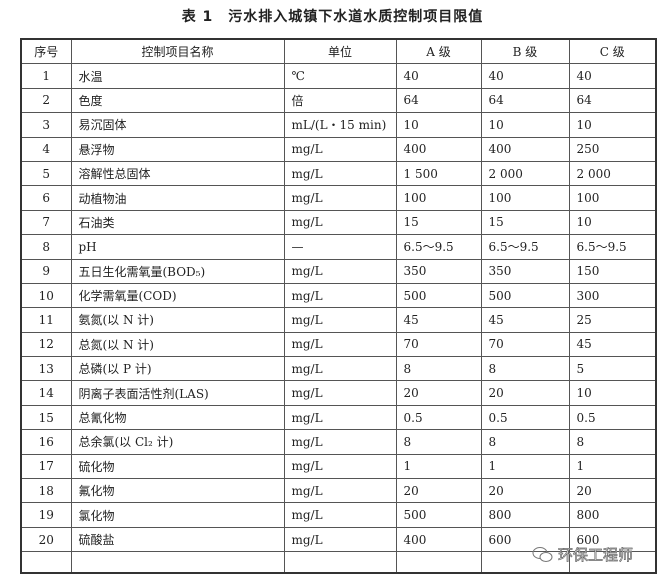 The width and height of the screenshot is (665, 574). What do you see at coordinates (338, 491) in the screenshot?
I see `table-row: 18 氟化物 mg/L 20 20 20` at bounding box center [338, 491].